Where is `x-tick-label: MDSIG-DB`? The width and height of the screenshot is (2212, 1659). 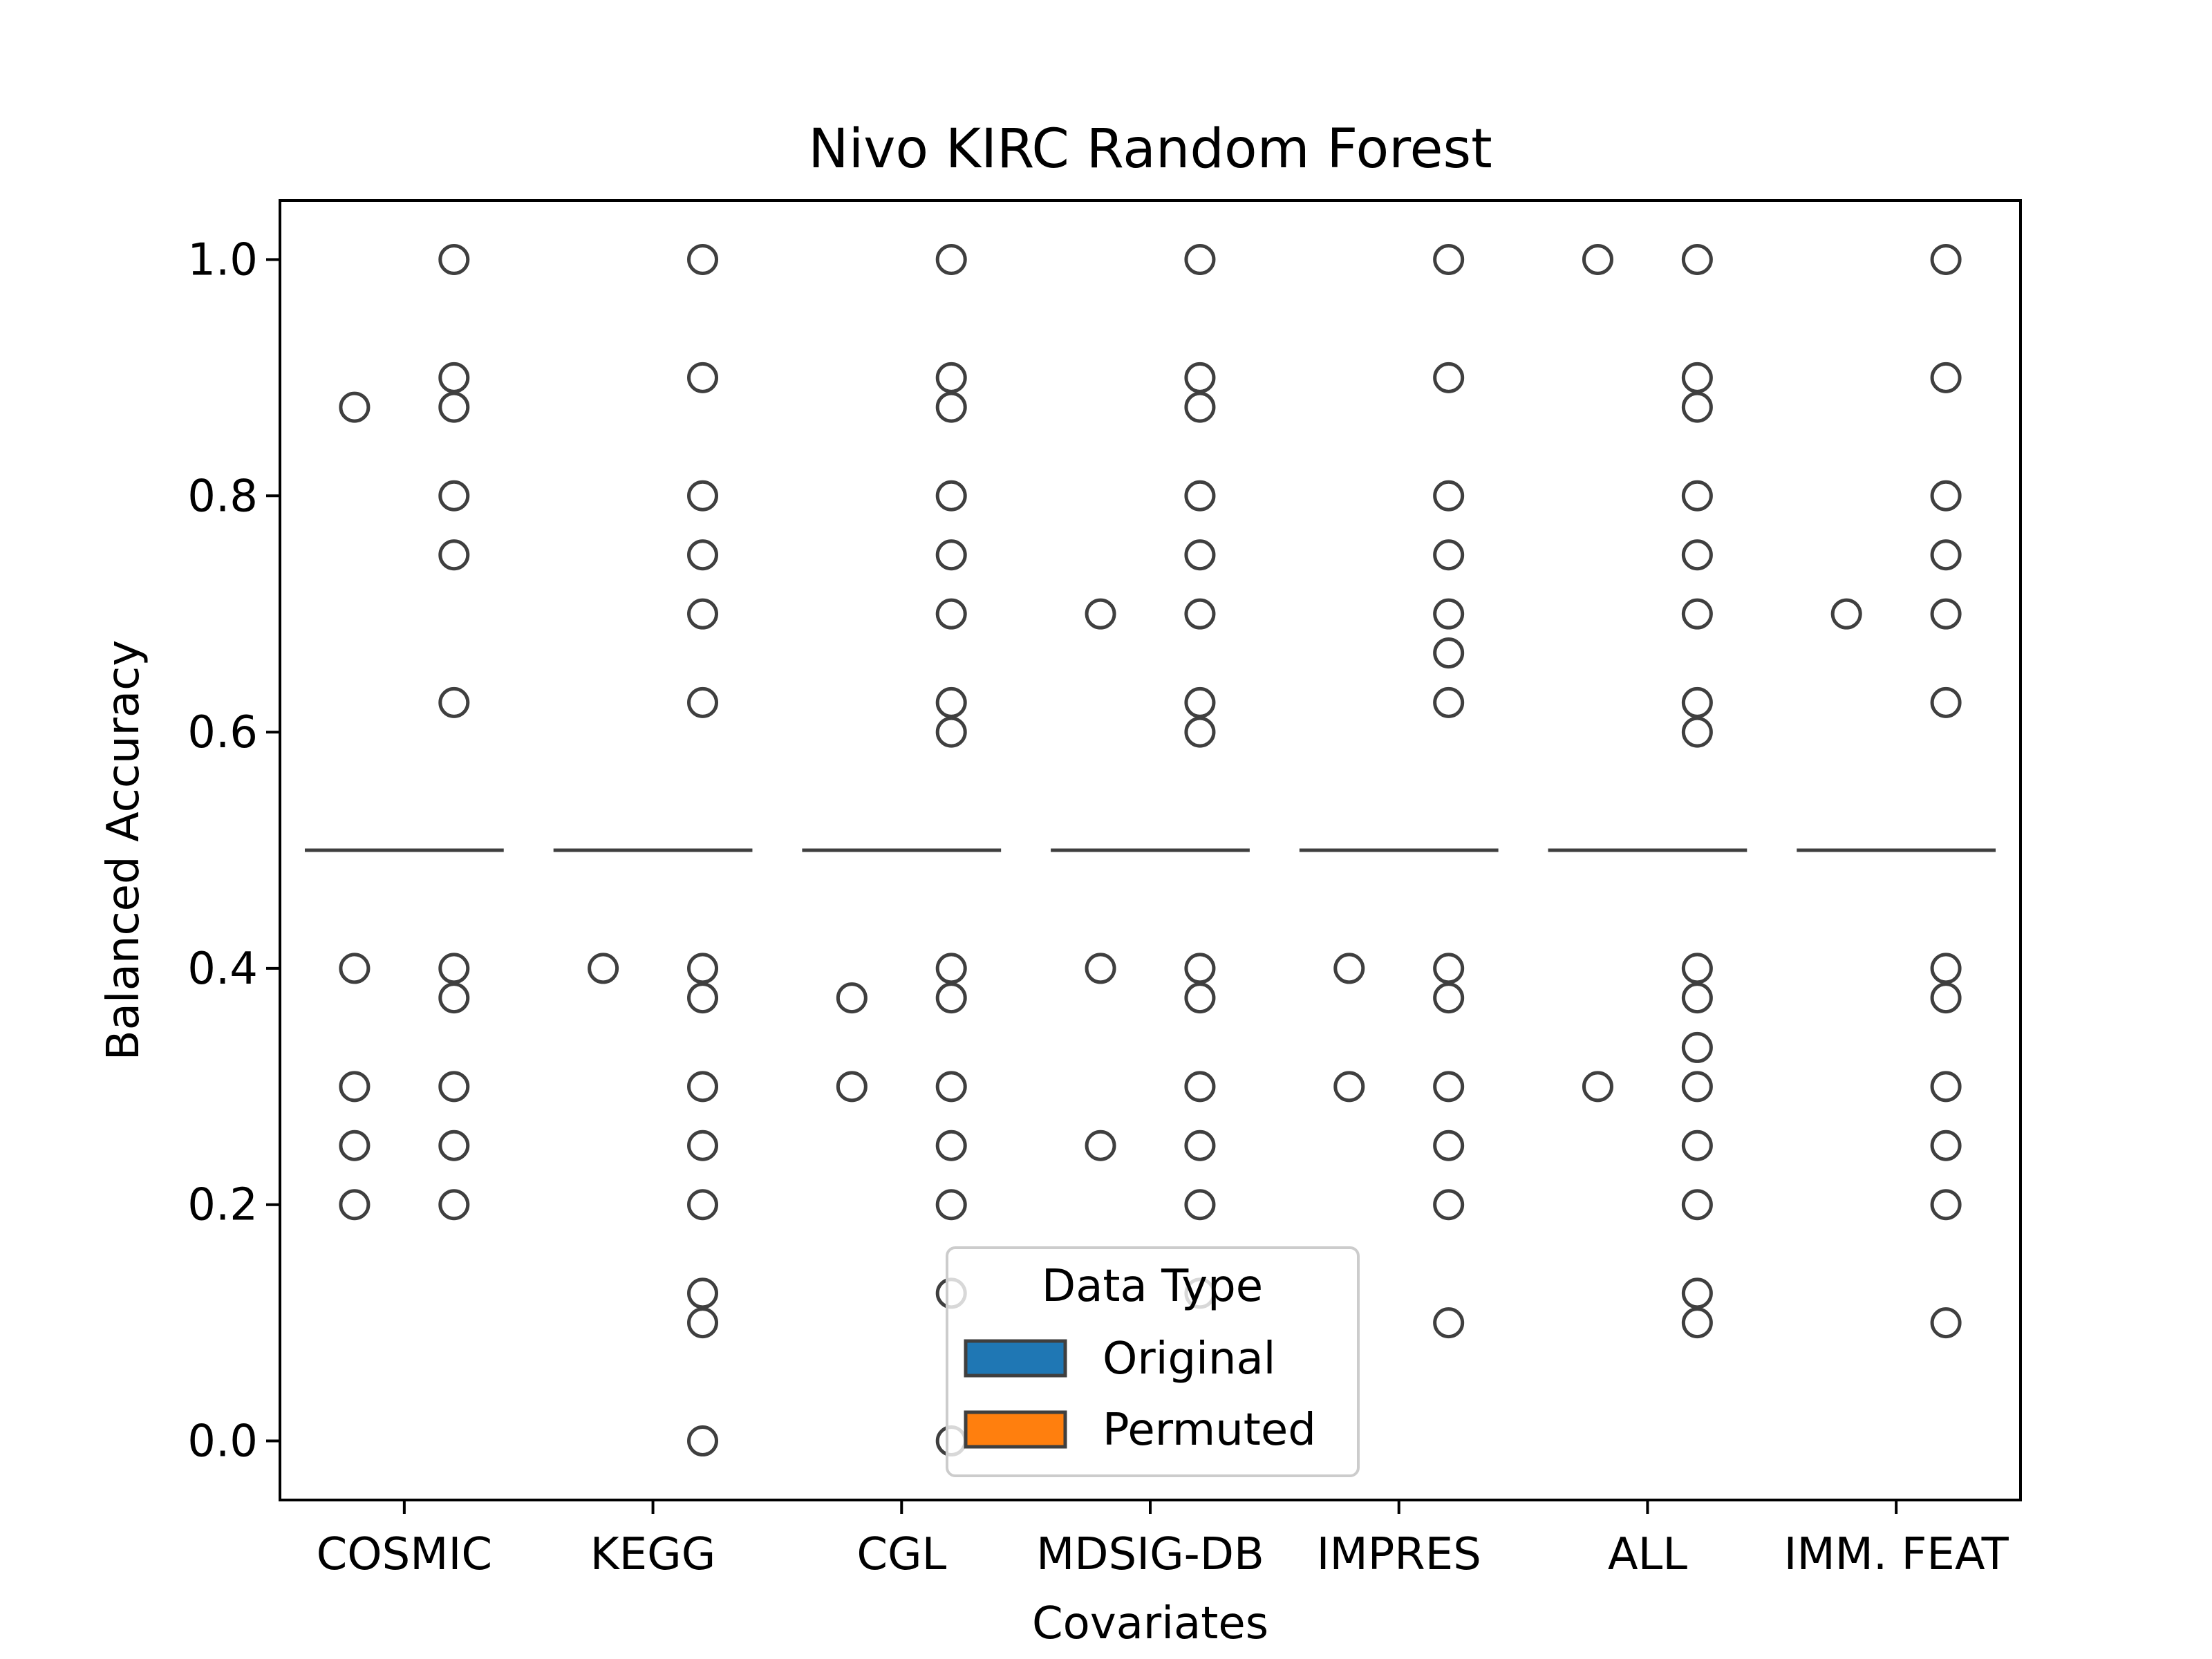 x-tick-label: MDSIG-DB is located at coordinates (1150, 1554).